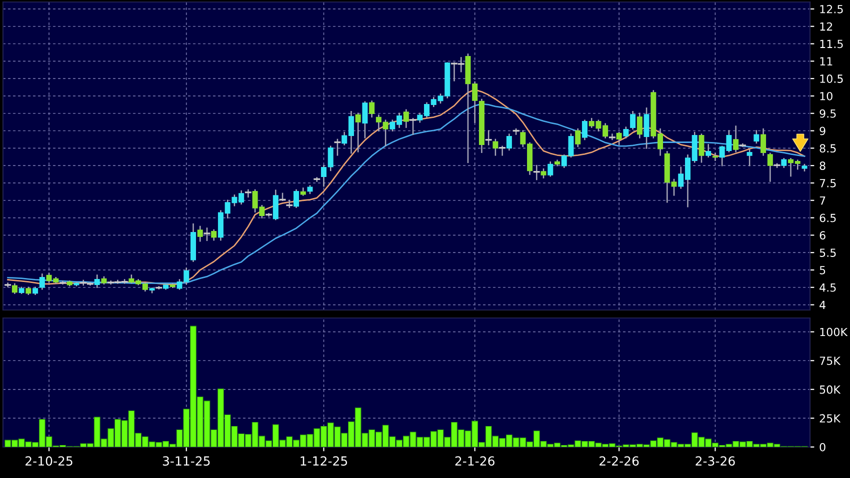  Describe the element at coordinates (823, 200) in the screenshot. I see `y-tick-label: 7` at that location.